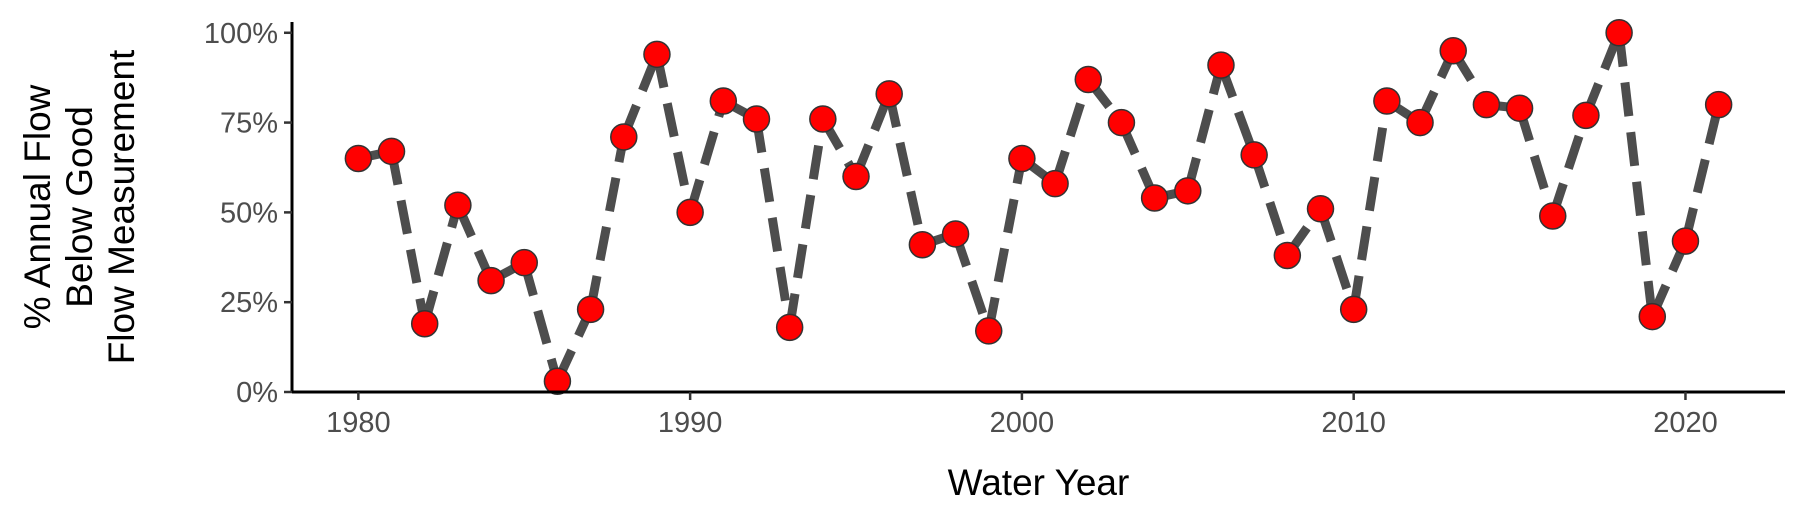  I want to click on data-point-1990, so click(690, 212).